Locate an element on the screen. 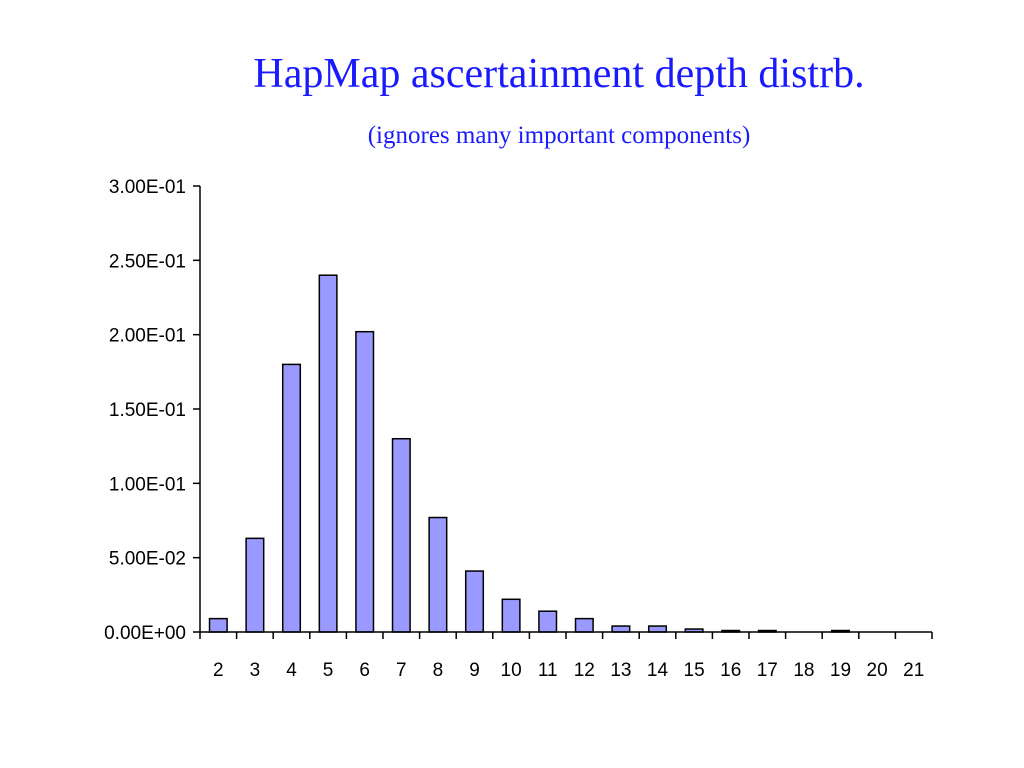 The height and width of the screenshot is (768, 1024). slide-subtitle: (ignores many important components) is located at coordinates (559, 135).